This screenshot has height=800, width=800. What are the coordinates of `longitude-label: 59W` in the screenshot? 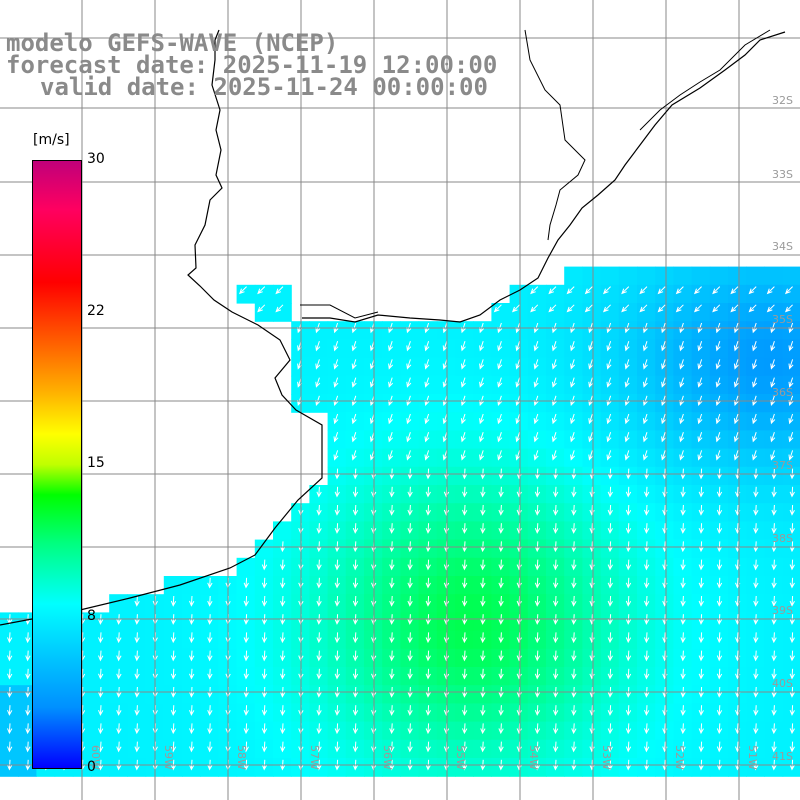 It's located at (168, 757).